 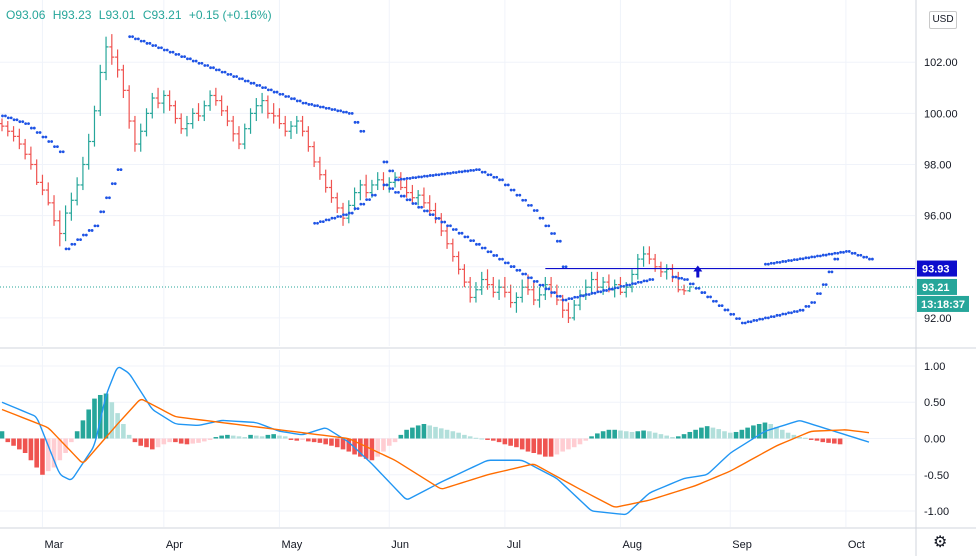 I want to click on currency-button: USD, so click(x=943, y=20).